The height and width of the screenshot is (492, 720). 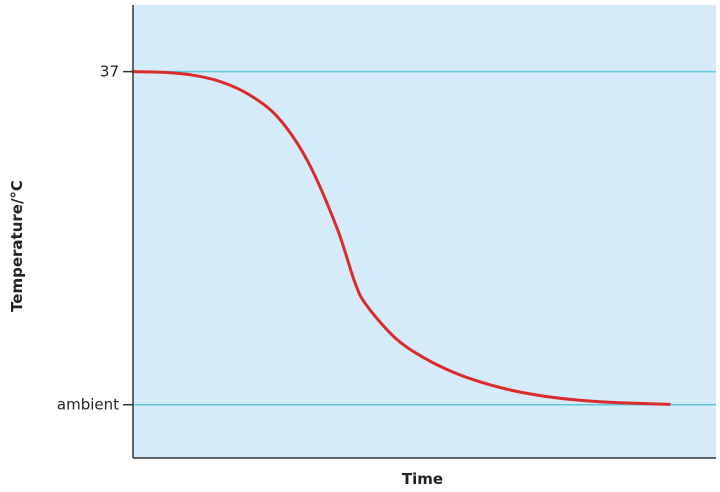 What do you see at coordinates (88, 405) in the screenshot?
I see `y-tick-label-ambient: ambient` at bounding box center [88, 405].